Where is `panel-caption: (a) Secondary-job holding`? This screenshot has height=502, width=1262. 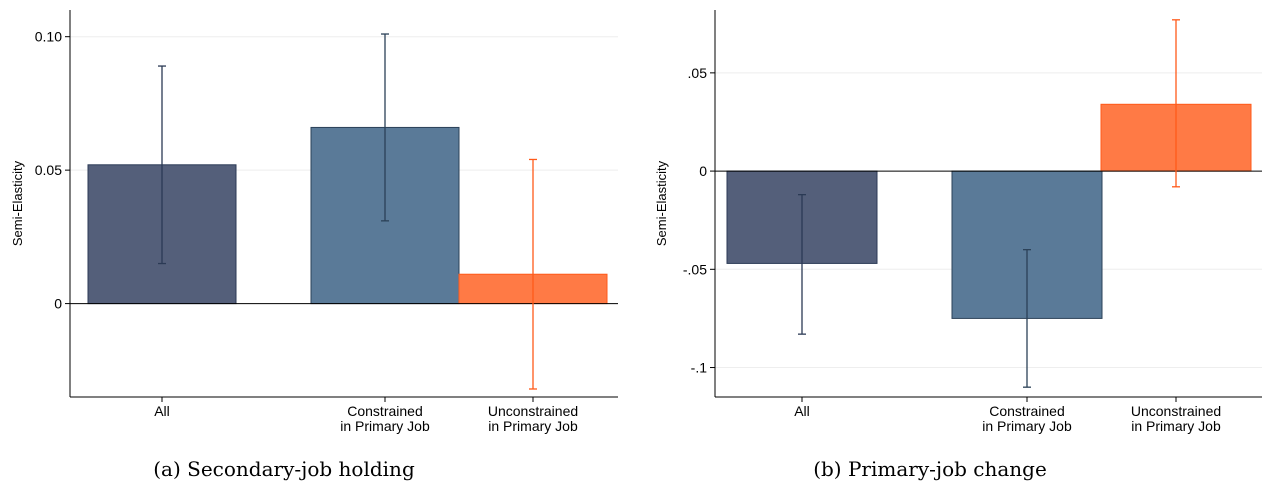
panel-caption: (a) Secondary-job holding is located at coordinates (284, 469).